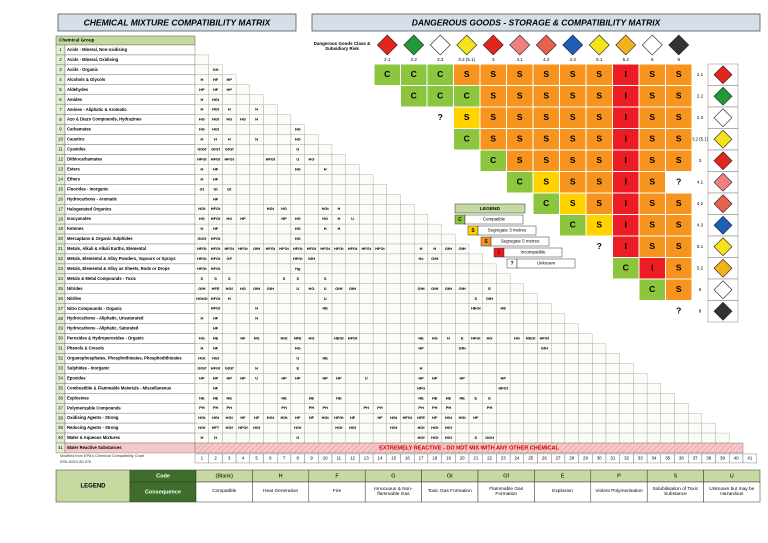 The height and width of the screenshot is (543, 768). Describe the element at coordinates (60, 447) in the screenshot. I see `group-number: 41` at that location.